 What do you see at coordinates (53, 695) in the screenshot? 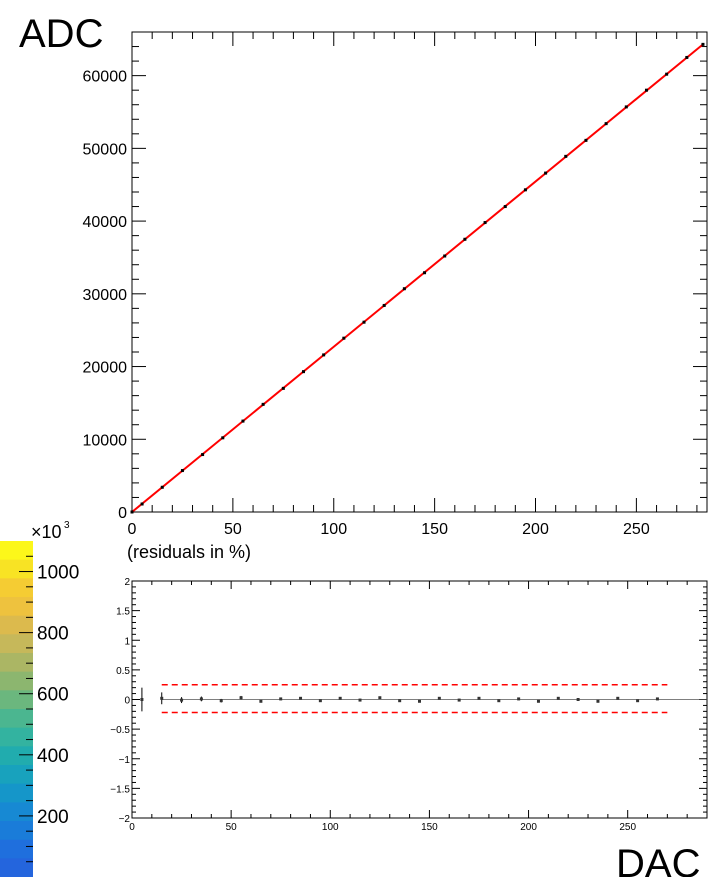
I see `colorbar-tick-label: 600` at bounding box center [53, 695].